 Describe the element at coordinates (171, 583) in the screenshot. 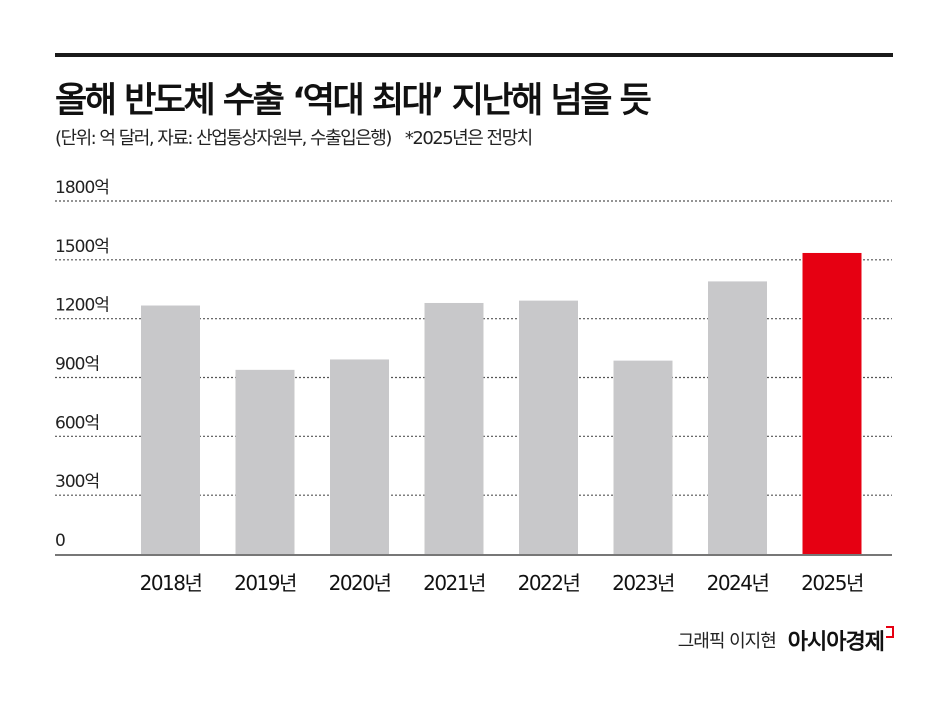

I see `x-tick-label: 2018년` at that location.